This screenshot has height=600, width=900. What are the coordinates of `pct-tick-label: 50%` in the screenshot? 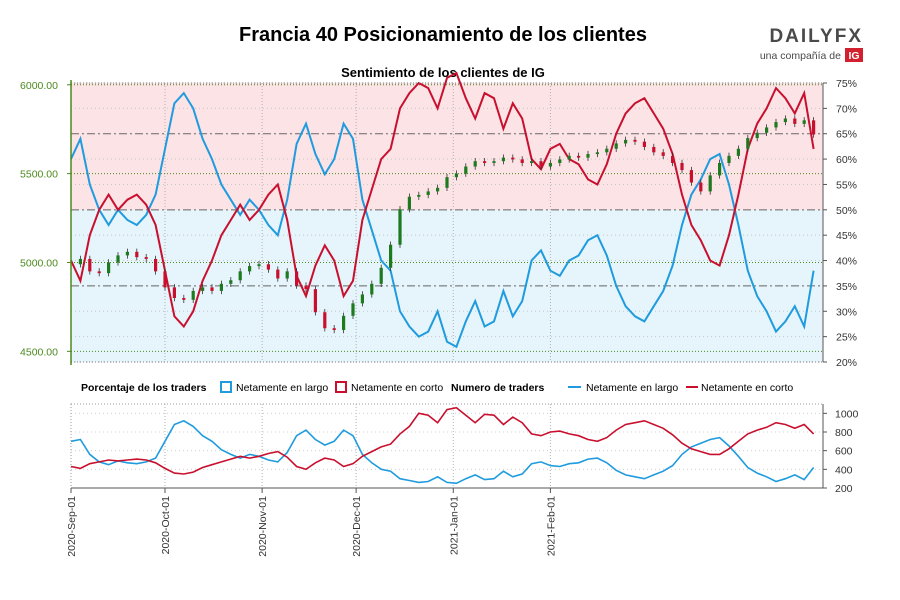 It's located at (846, 211).